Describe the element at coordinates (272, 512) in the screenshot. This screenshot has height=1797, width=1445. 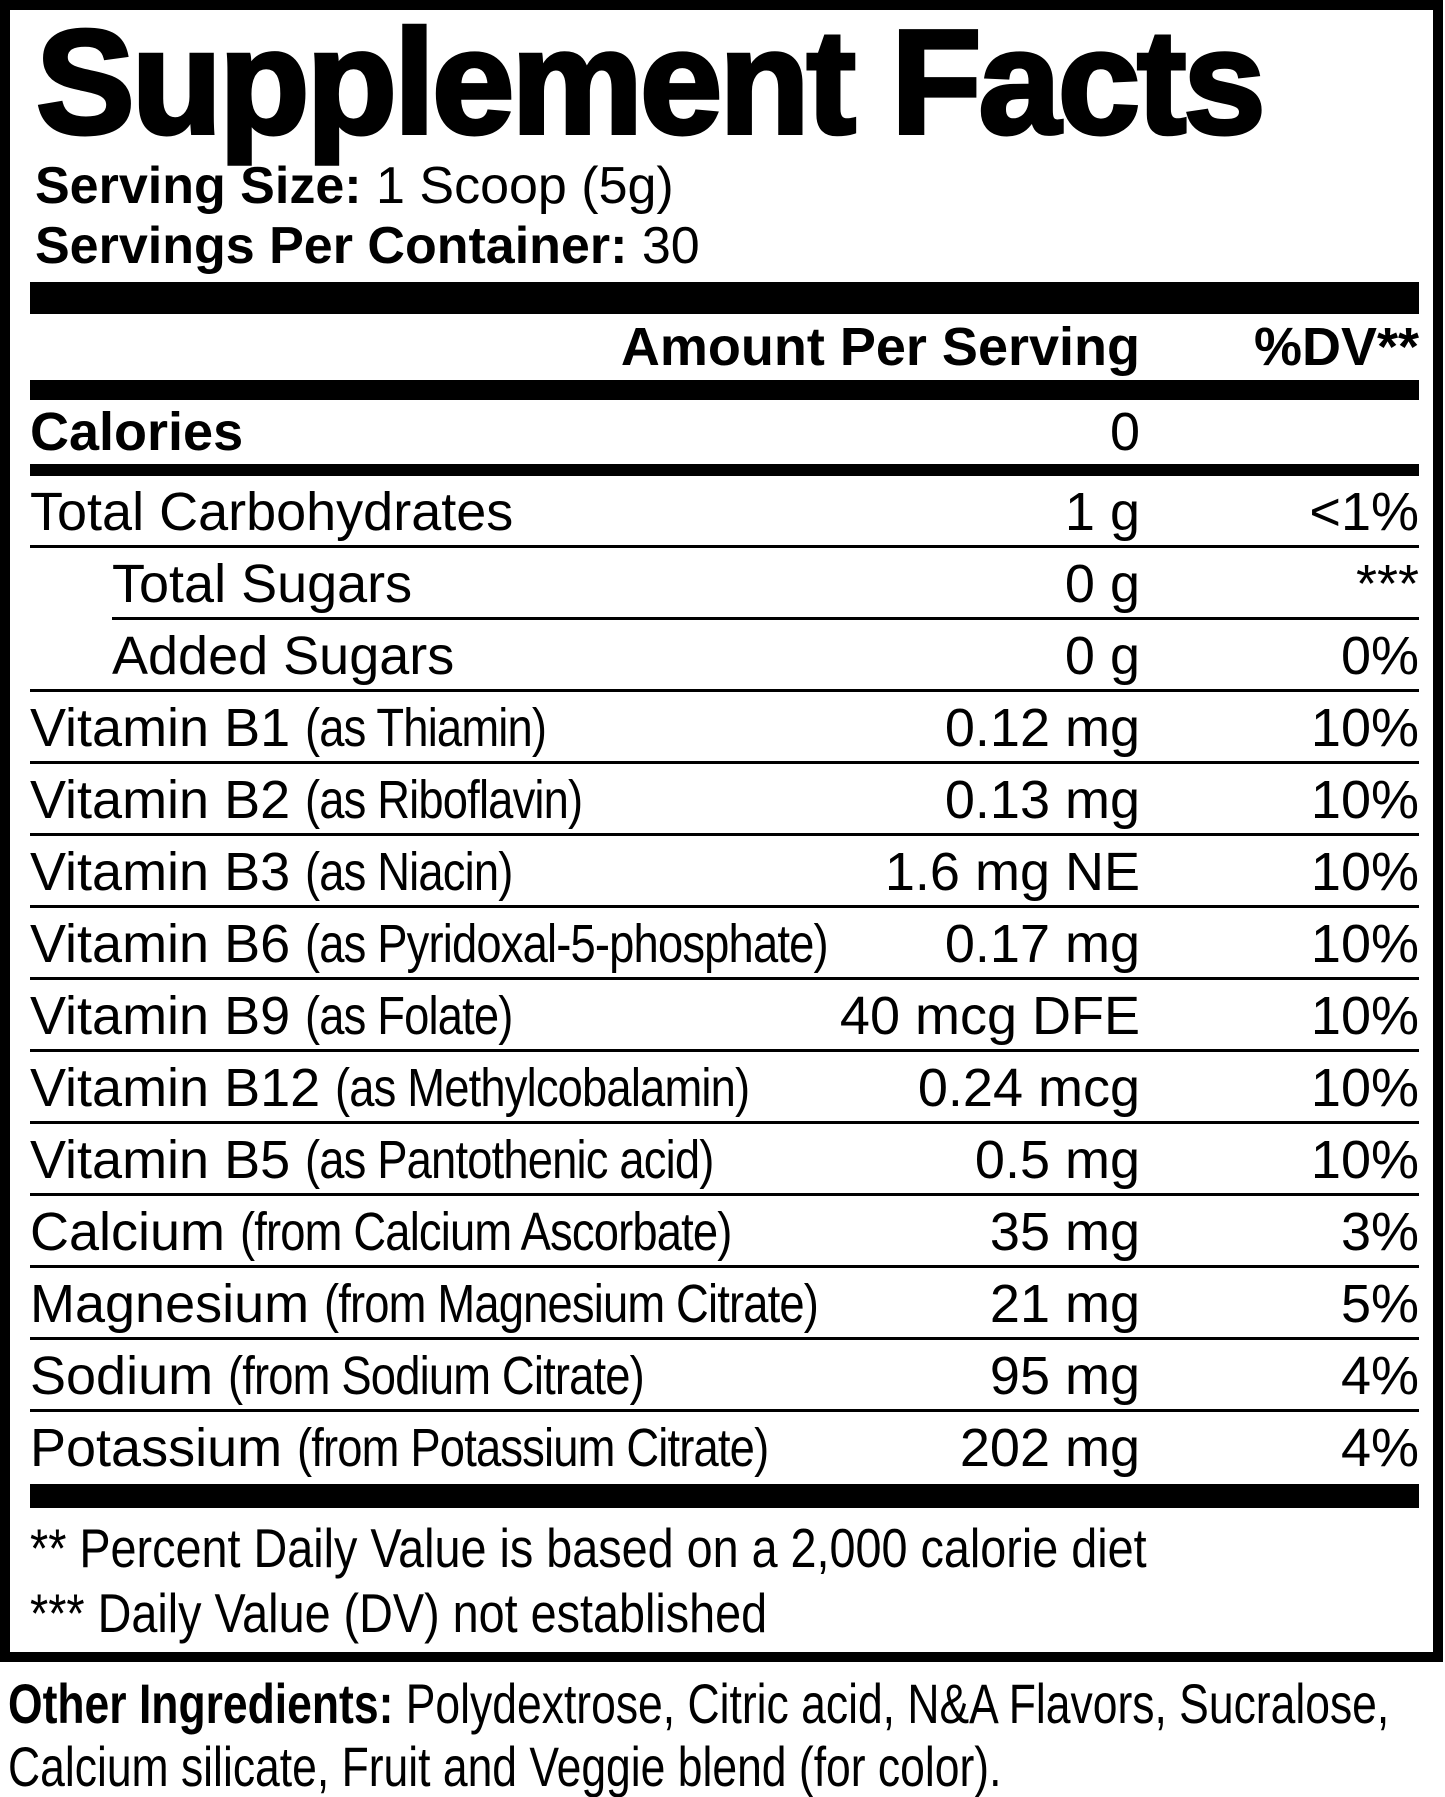
I see `nutrient-name: Total Carbohydrates` at that location.